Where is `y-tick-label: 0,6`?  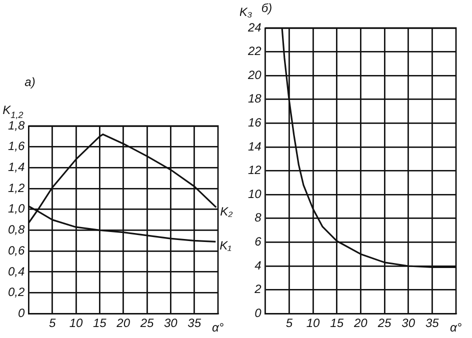 y-tick-label: 0,6 is located at coordinates (16, 250).